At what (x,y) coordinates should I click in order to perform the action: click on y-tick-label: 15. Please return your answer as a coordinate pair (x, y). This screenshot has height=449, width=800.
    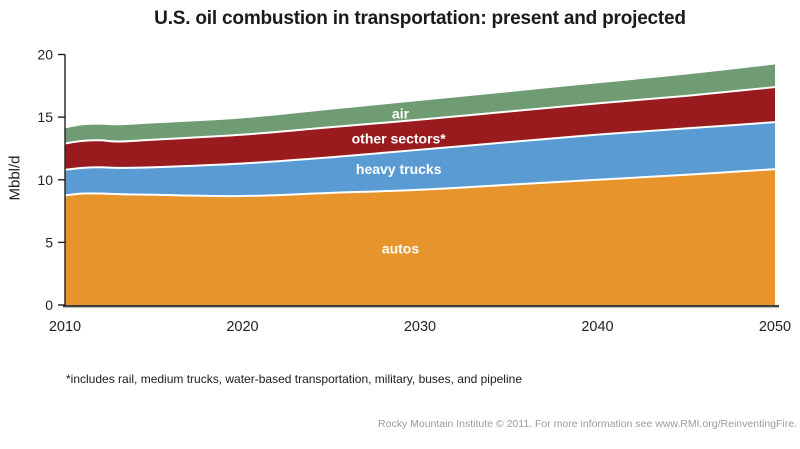
    Looking at the image, I should click on (45, 117).